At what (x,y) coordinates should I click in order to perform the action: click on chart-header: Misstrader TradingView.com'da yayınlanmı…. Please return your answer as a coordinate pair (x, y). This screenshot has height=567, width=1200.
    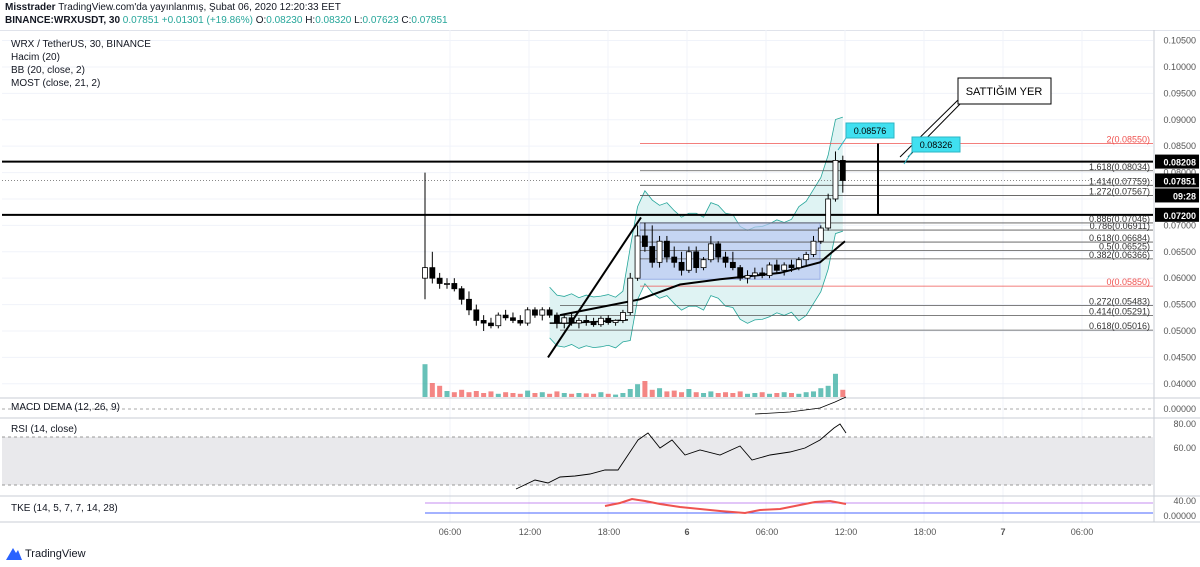
    Looking at the image, I should click on (600, 15).